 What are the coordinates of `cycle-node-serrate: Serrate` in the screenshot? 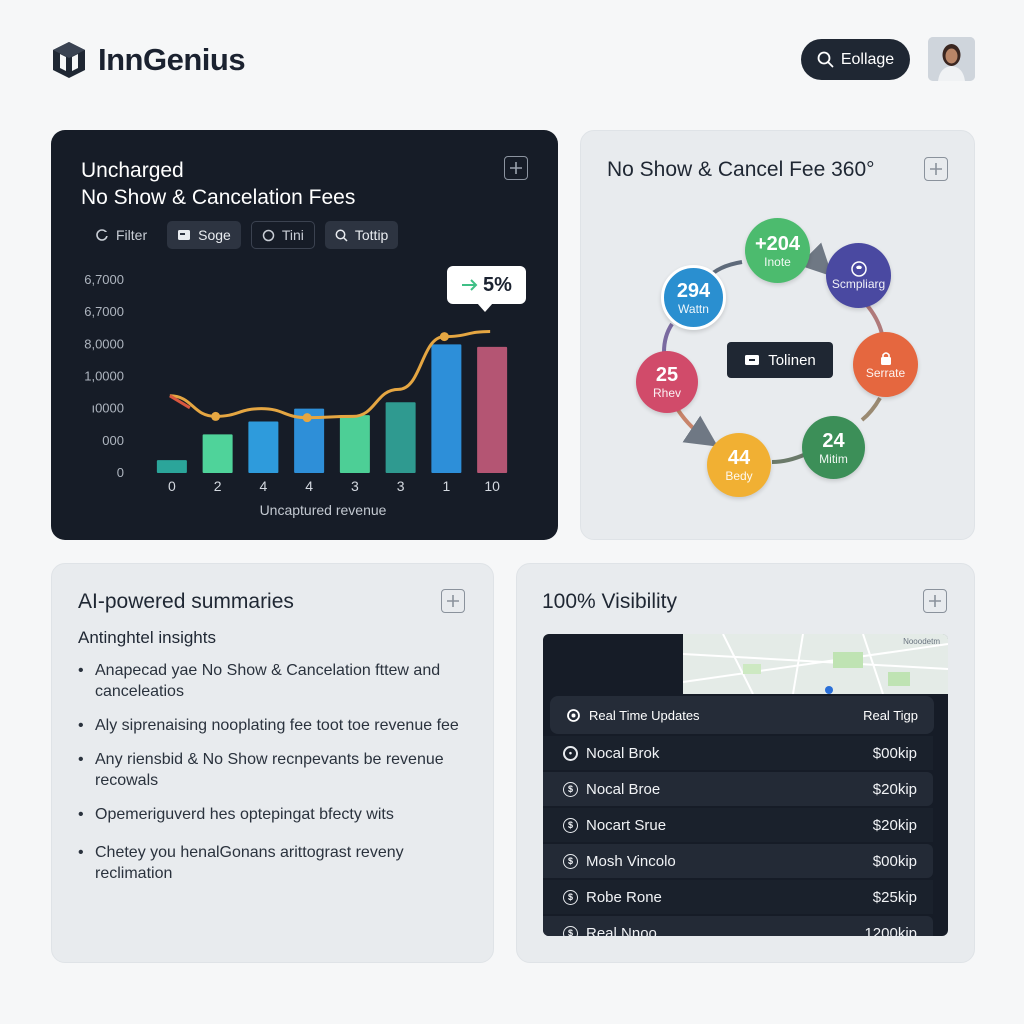 It's located at (885, 364).